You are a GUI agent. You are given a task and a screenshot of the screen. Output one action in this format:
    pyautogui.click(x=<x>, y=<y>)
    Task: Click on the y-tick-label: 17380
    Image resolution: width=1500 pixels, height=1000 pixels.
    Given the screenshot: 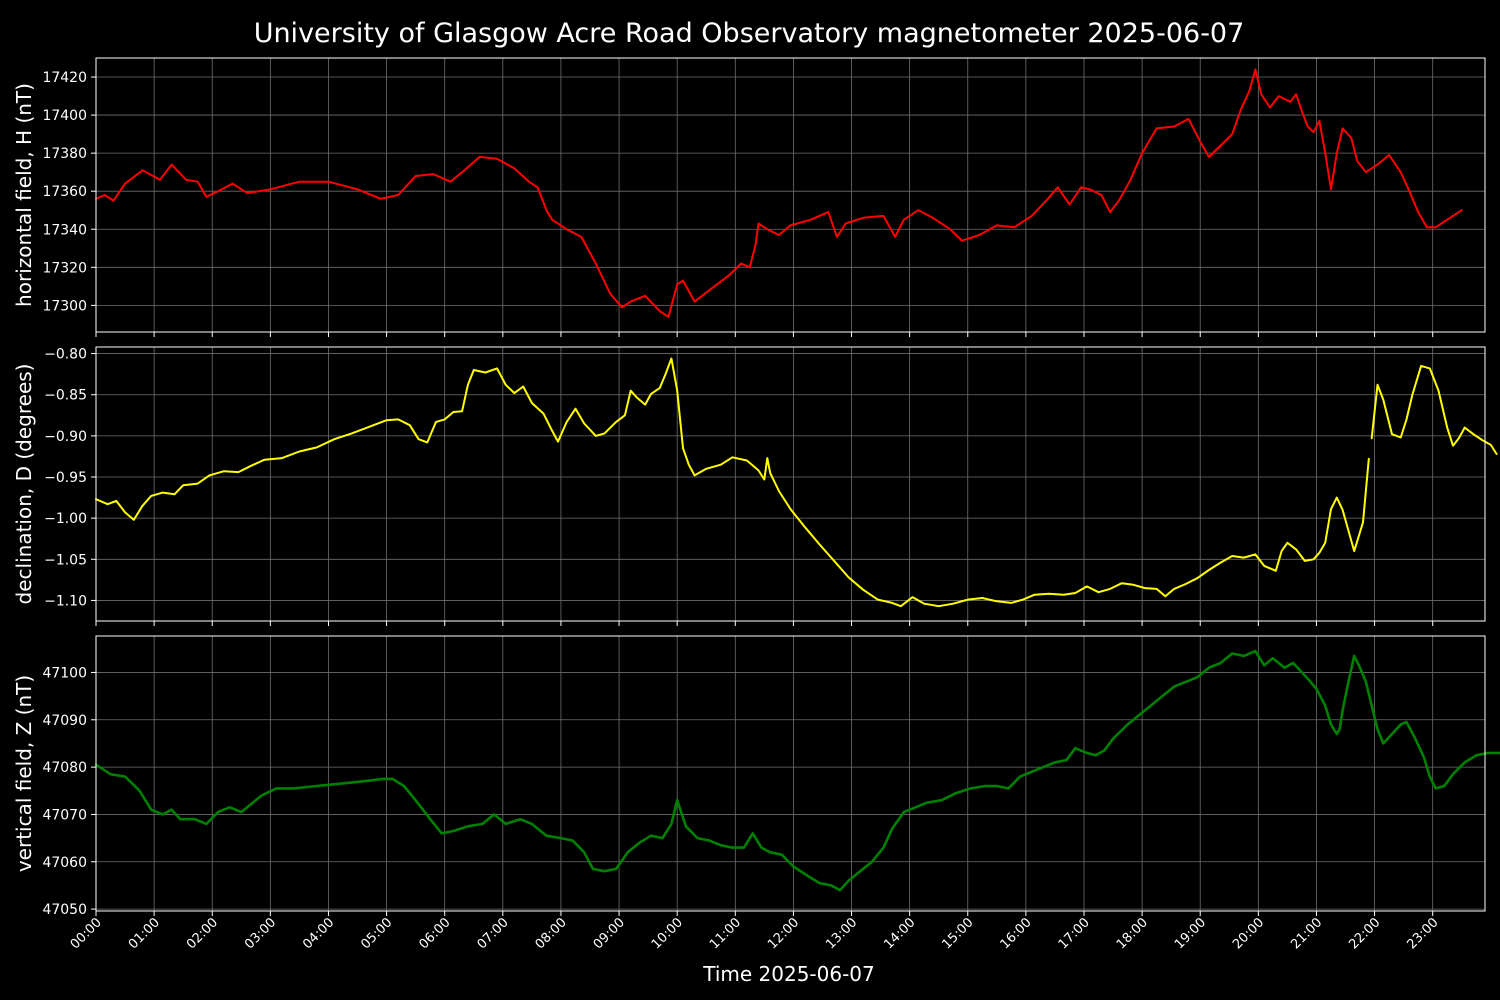 What is the action you would take?
    pyautogui.click(x=64, y=154)
    